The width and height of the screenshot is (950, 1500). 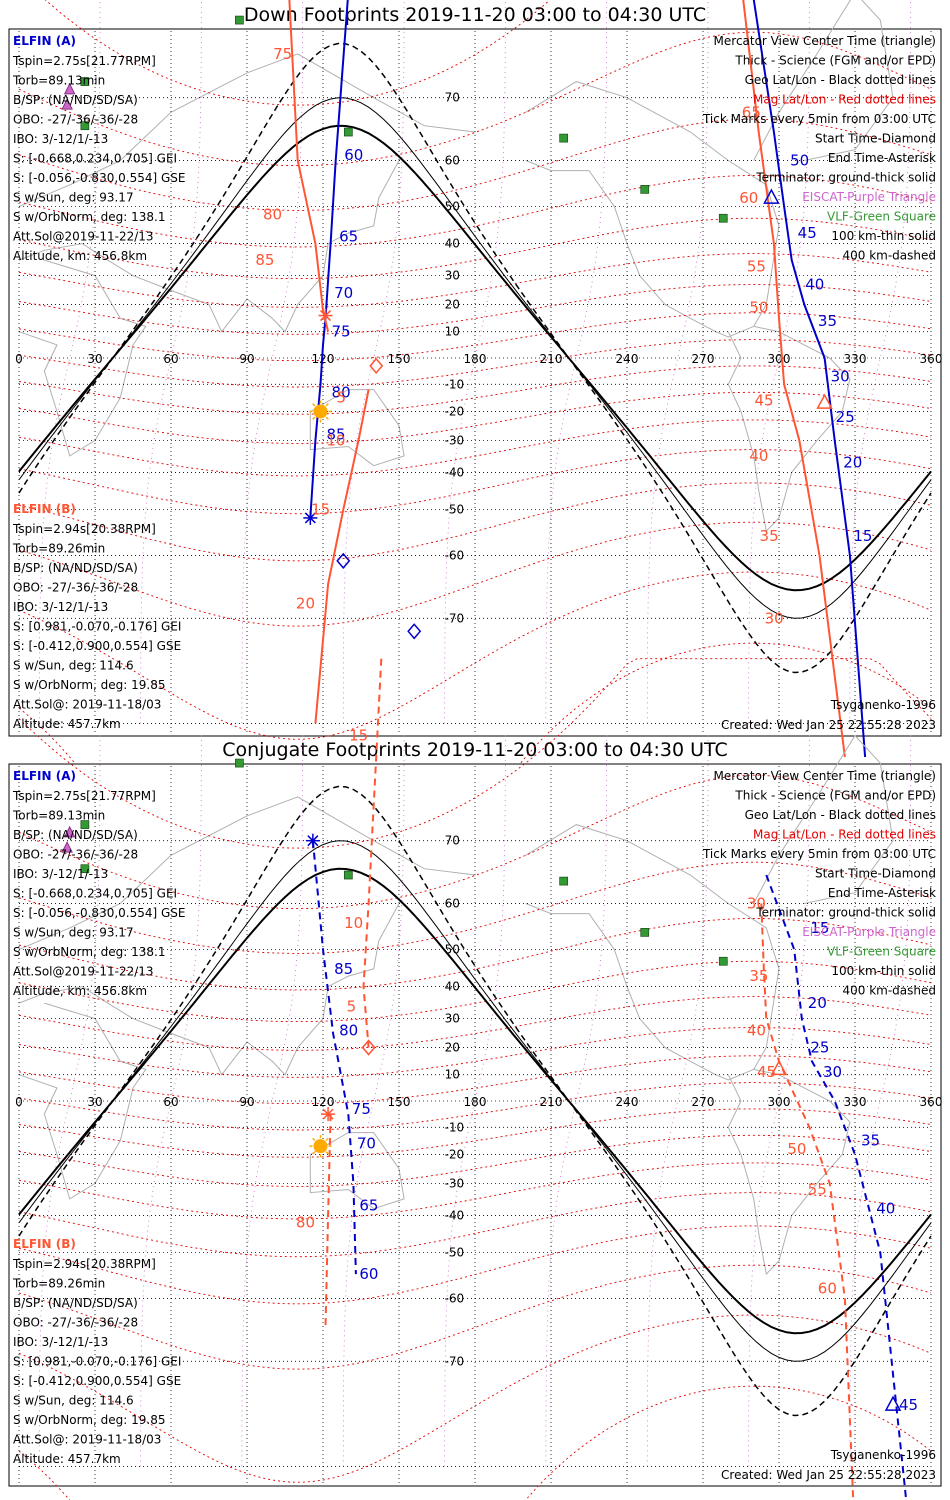 I want to click on center-time-triangle, so click(x=779, y=1067).